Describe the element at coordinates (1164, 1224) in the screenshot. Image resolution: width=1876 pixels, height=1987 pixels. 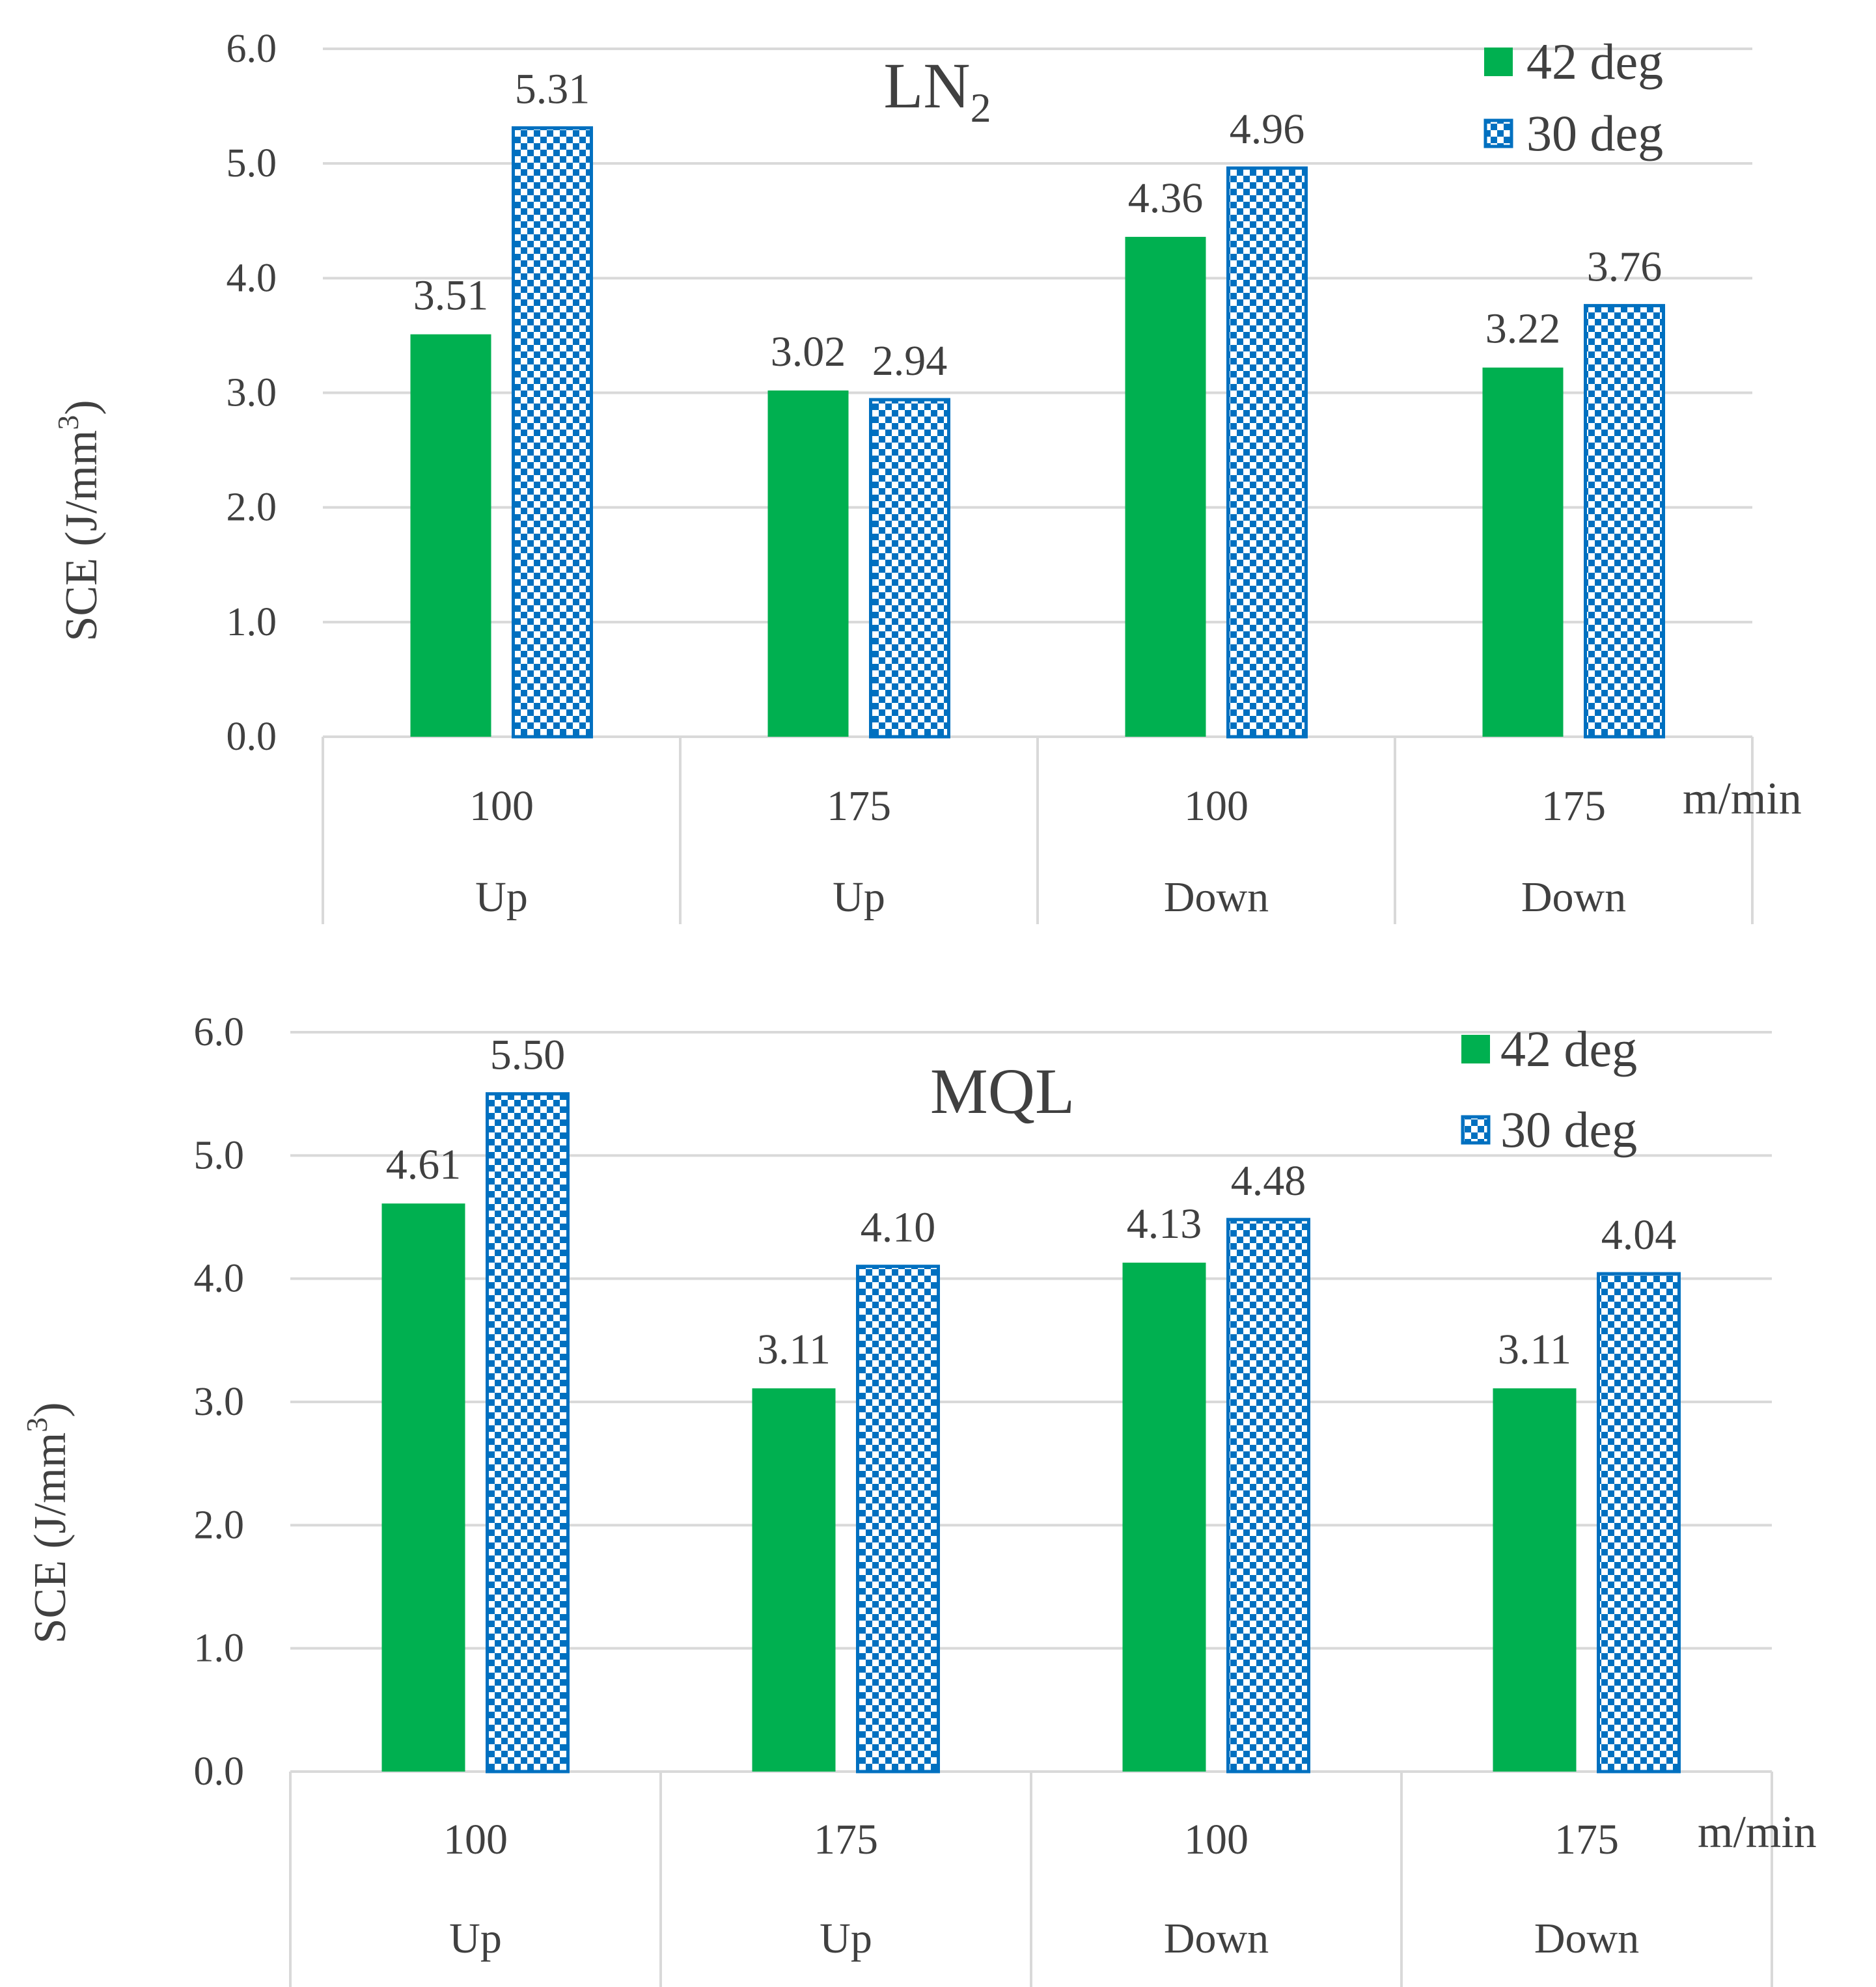
I see `data-label: 4.13` at that location.